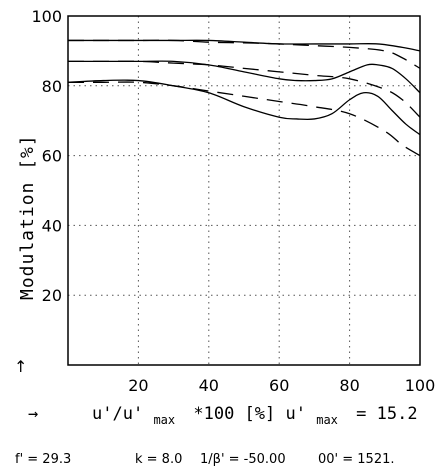 Image resolution: width=440 pixels, height=472 pixels. Describe the element at coordinates (33, 414) in the screenshot. I see `x-axis-arrow: →` at that location.